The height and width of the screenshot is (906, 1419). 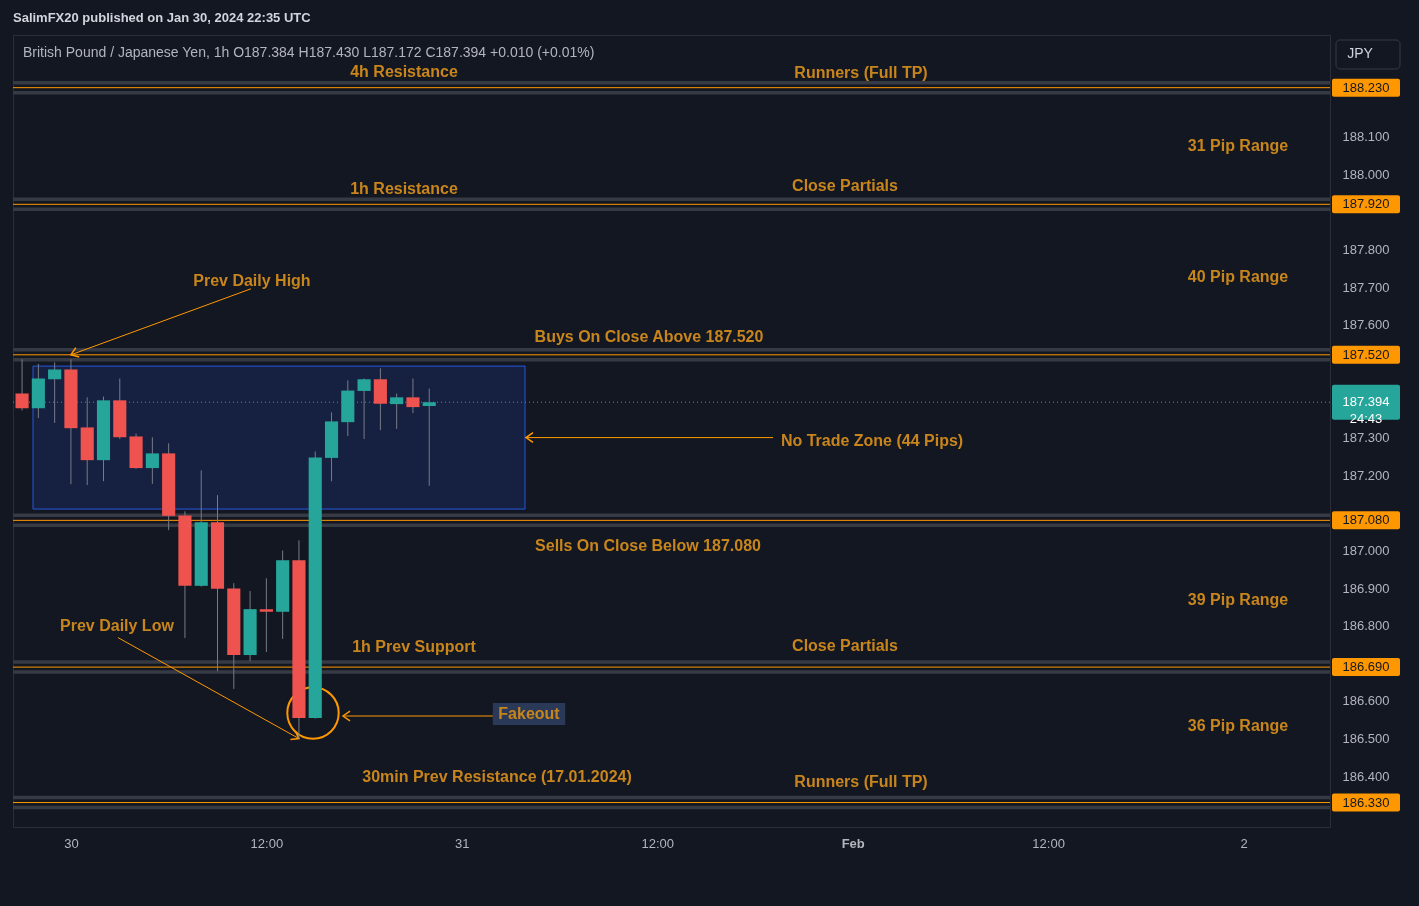 I want to click on y-tick-label: 188.000, so click(x=1366, y=174).